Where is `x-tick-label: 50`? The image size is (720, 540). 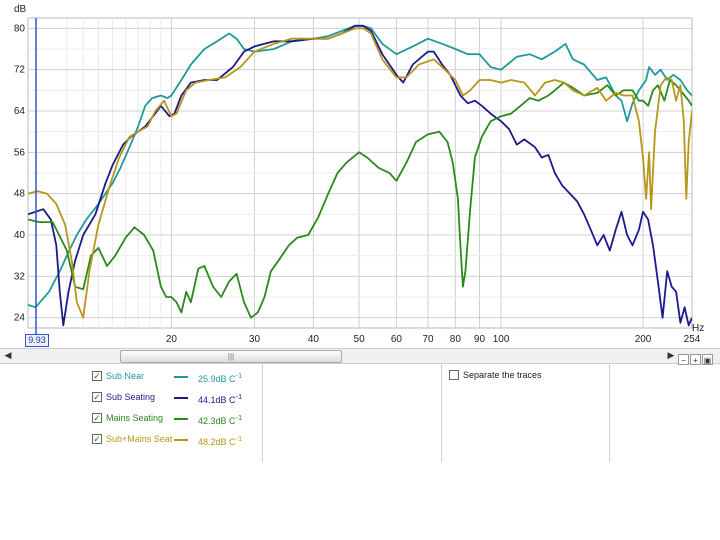
x-tick-label: 50 is located at coordinates (360, 339).